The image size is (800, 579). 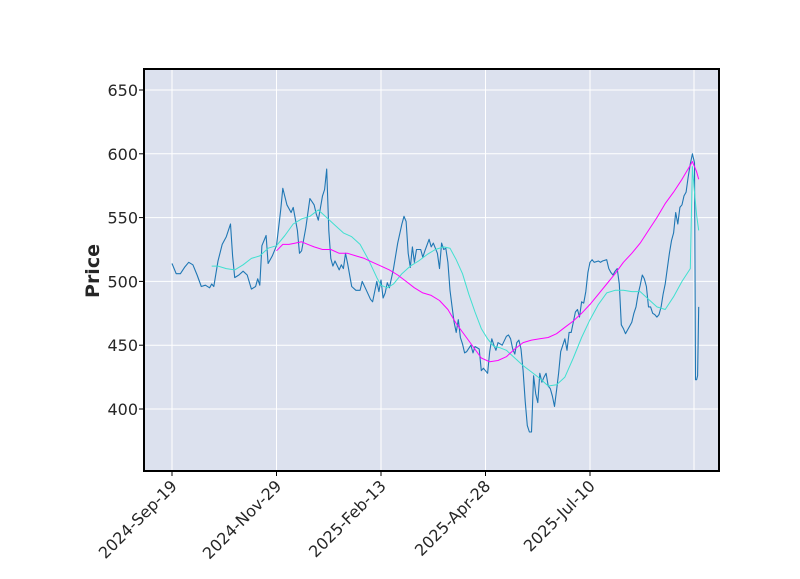 I want to click on y-tick-label: 400, so click(x=122, y=409).